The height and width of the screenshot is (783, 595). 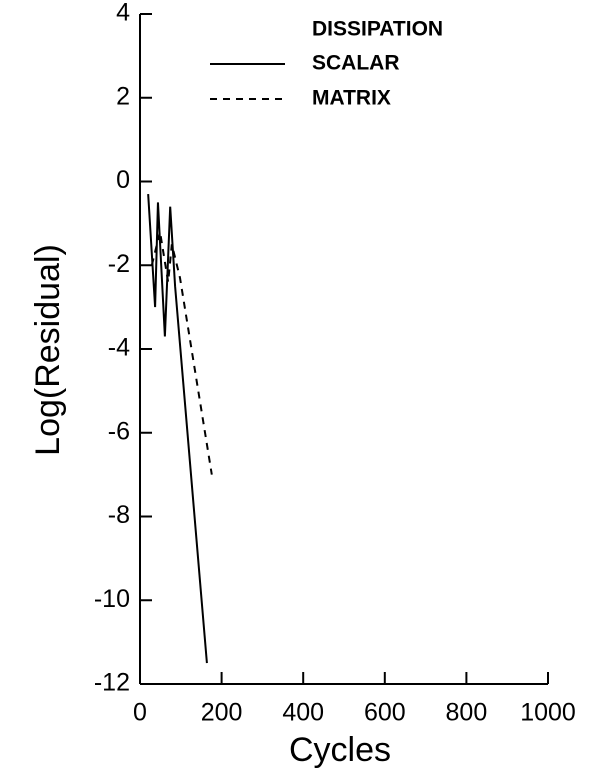 What do you see at coordinates (351, 98) in the screenshot?
I see `legend-label: MATRIX` at bounding box center [351, 98].